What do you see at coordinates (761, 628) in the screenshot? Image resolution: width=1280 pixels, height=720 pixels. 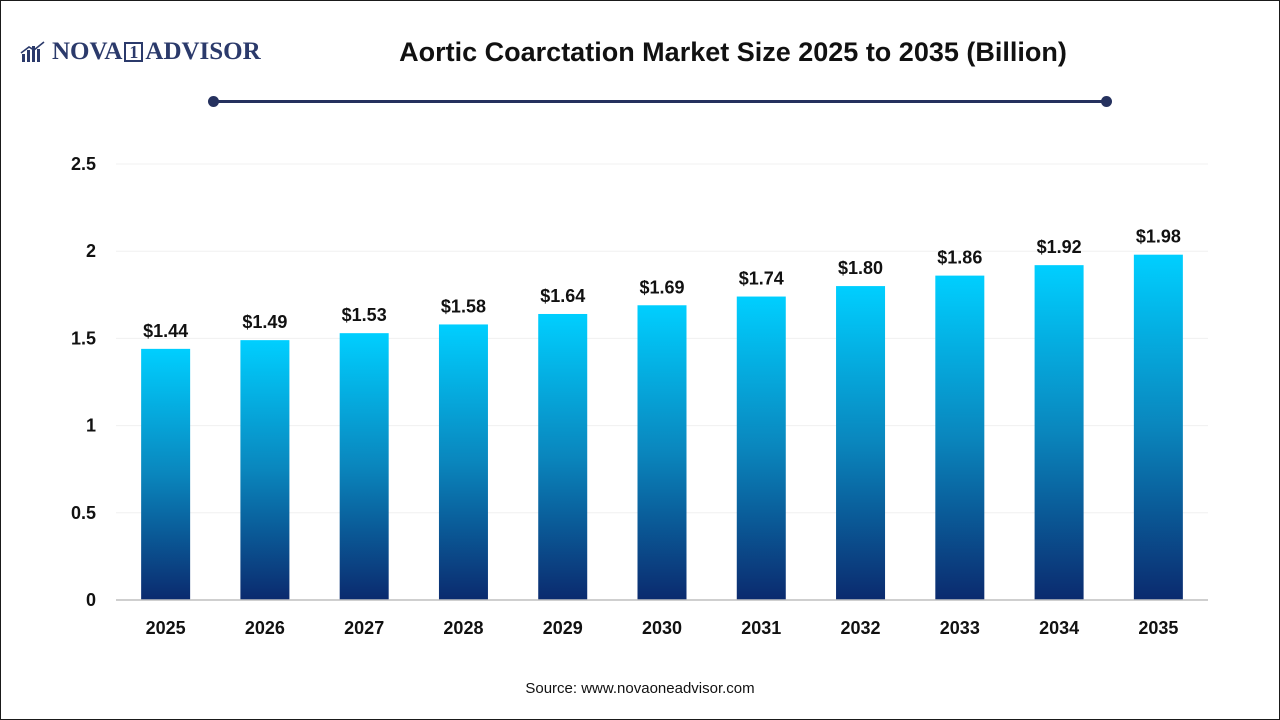 I see `x-tick-label: 2031` at bounding box center [761, 628].